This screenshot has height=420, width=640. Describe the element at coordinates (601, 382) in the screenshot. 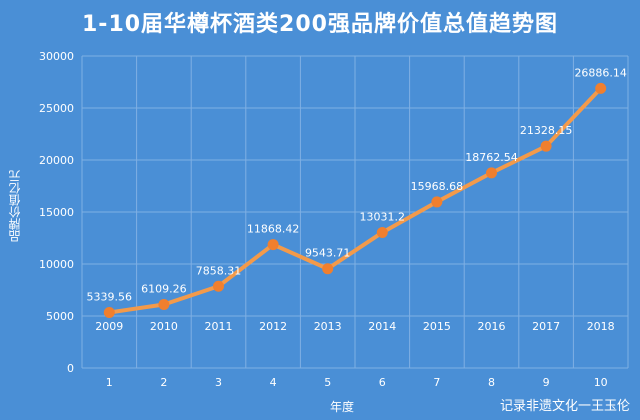

I see `x-tick-label: 10` at that location.